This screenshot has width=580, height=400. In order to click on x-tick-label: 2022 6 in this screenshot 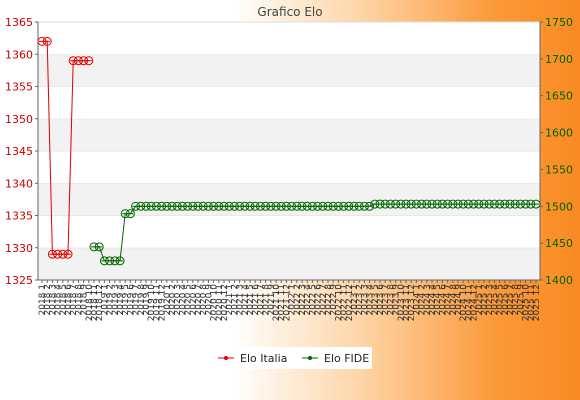, I will do `click(319, 300)`.